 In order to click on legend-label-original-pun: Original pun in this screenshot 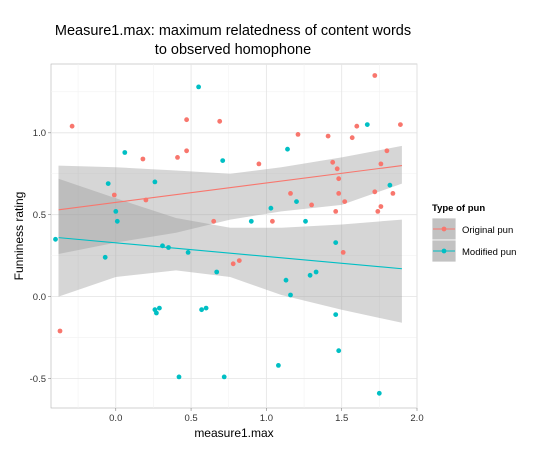, I will do `click(487, 230)`.